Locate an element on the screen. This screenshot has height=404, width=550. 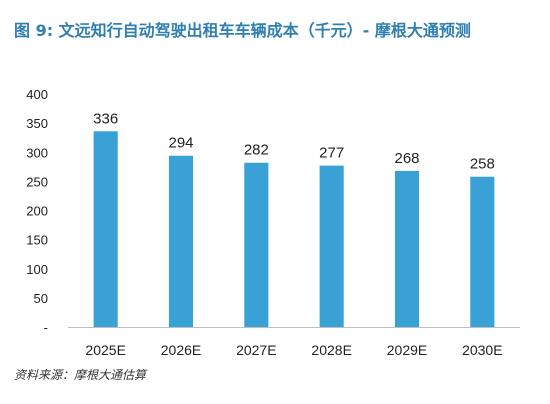
y-tick-label: - is located at coordinates (46, 327).